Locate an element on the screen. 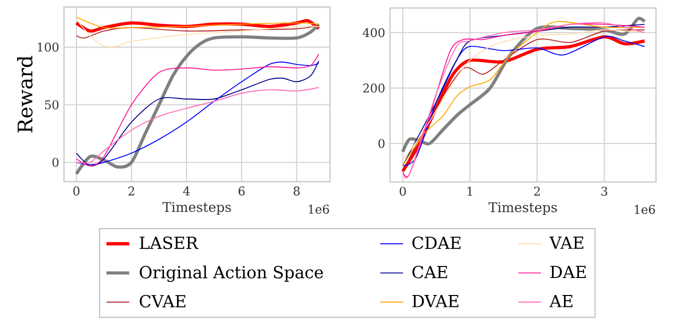 The image size is (676, 331). legend-label: Original Action Space is located at coordinates (231, 274).